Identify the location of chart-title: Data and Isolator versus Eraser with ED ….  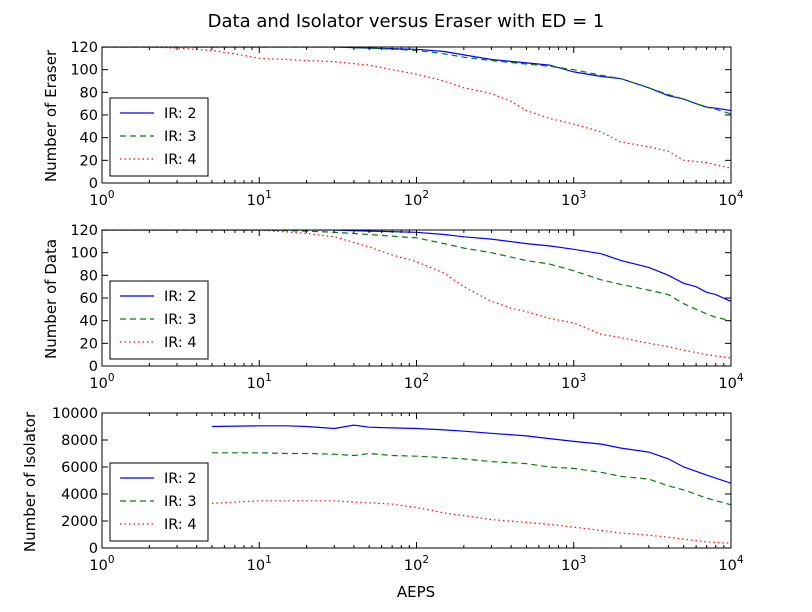
(406, 21).